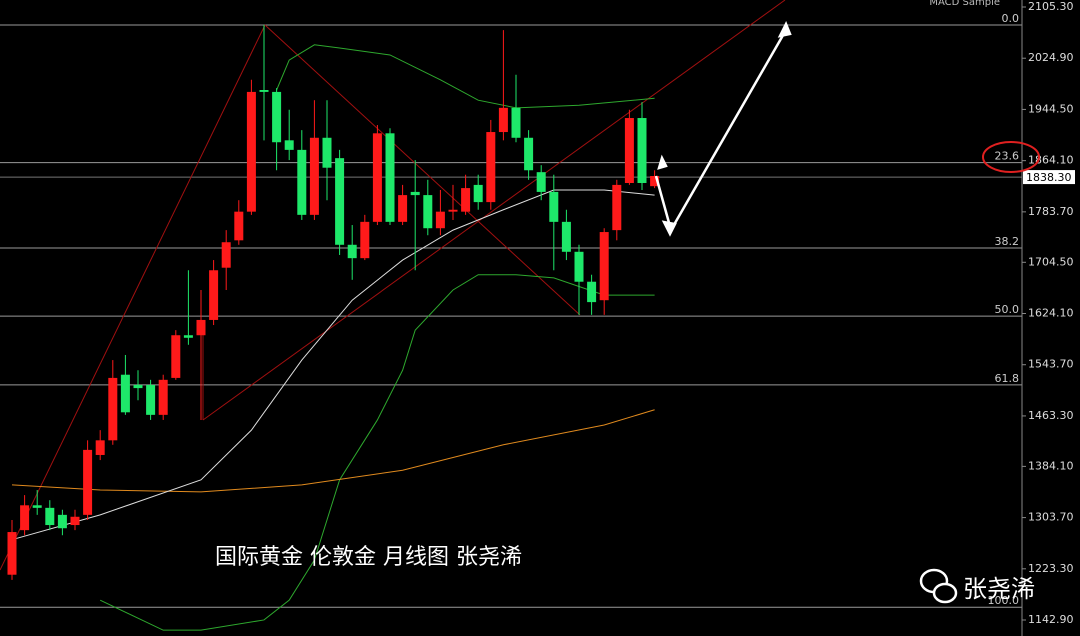 Image resolution: width=1080 pixels, height=636 pixels. What do you see at coordinates (945, 593) in the screenshot?
I see `wechat-icon` at bounding box center [945, 593].